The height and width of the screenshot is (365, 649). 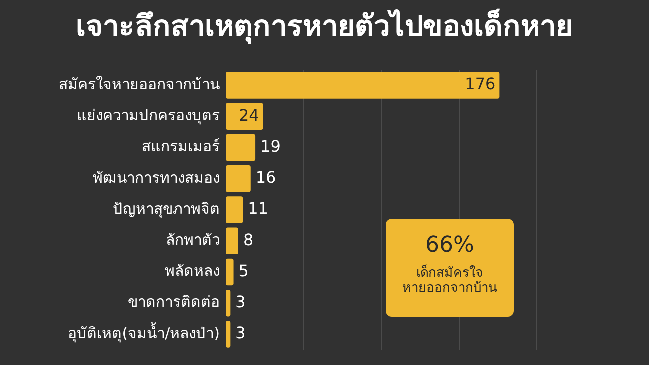 I want to click on annotation: เด็กสมัครใจ หายออกจากบ้าน, so click(x=450, y=281).